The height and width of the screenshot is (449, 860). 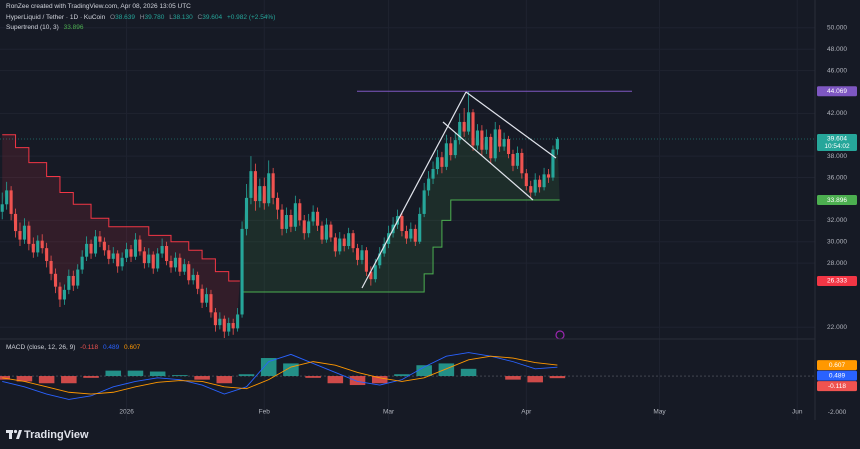 I want to click on legend-value: 39.780, so click(x=154, y=17).